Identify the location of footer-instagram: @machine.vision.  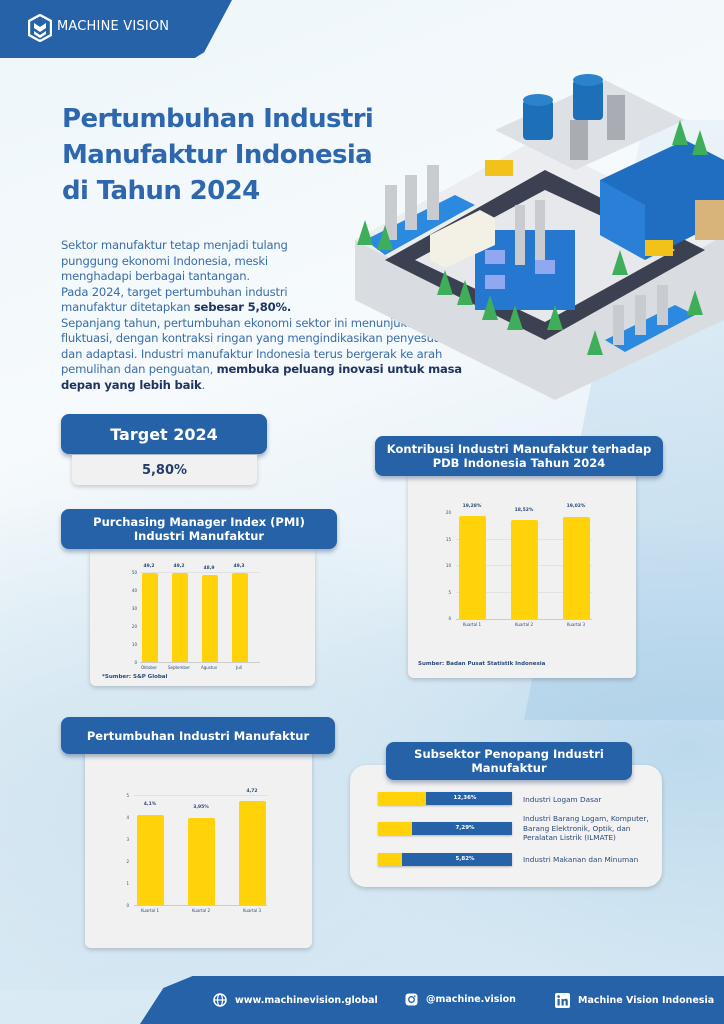
(460, 999).